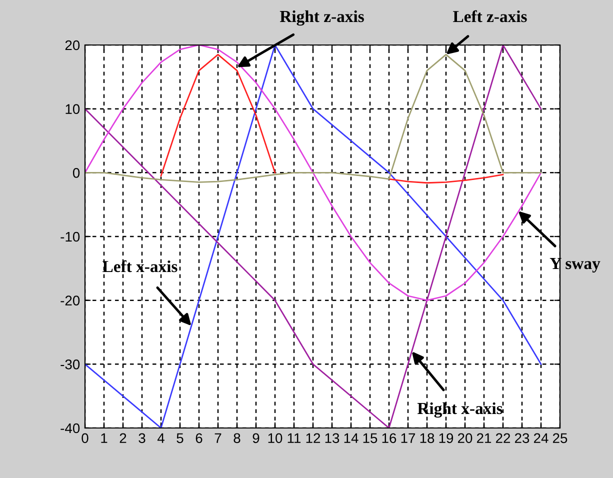 The image size is (613, 478). I want to click on x-tick-label: 9, so click(256, 438).